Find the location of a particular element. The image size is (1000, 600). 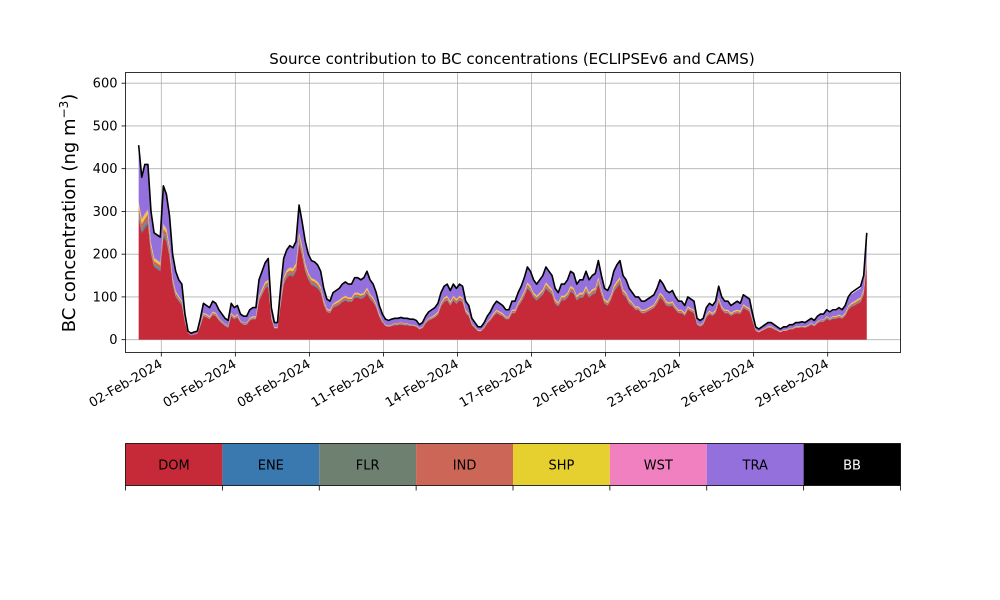

x-tick-label: 17-Feb-2024 is located at coordinates (496, 384).